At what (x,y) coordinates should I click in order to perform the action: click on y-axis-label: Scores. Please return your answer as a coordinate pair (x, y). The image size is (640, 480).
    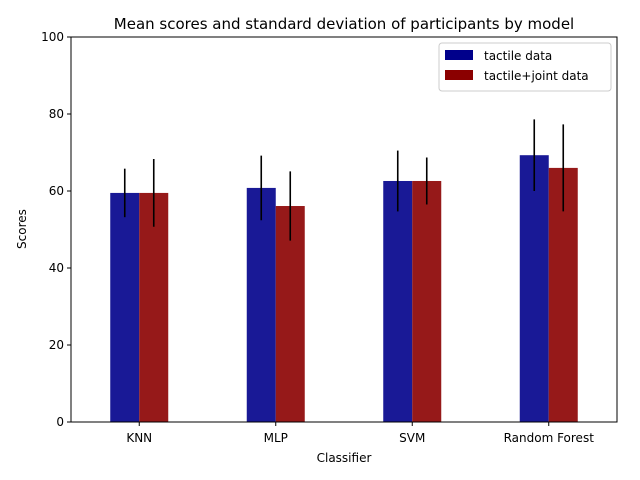
    Looking at the image, I should click on (22, 229).